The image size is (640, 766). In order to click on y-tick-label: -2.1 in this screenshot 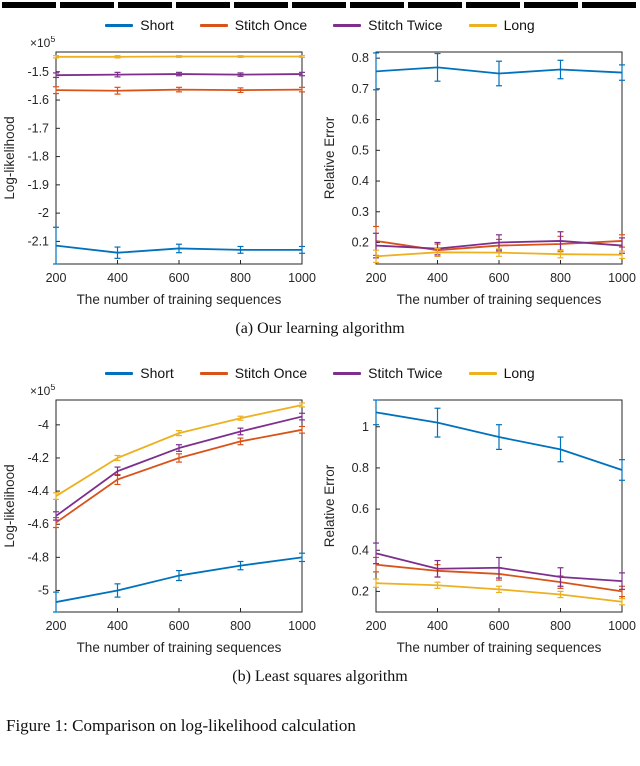, I will do `click(38, 241)`.